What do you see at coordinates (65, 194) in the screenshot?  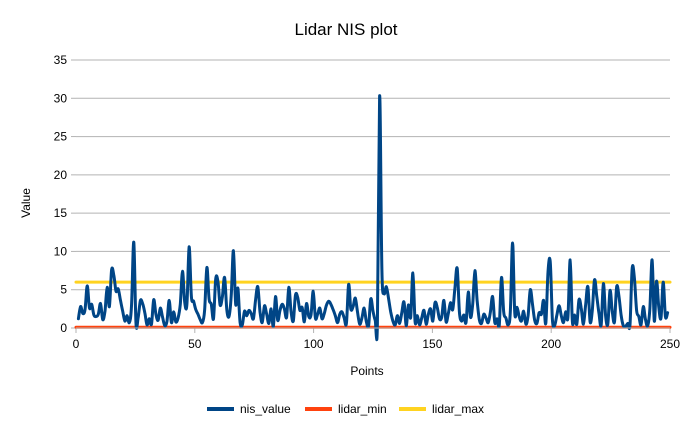 I see `y-axis-ticks: 0 5 10 15 20 25 30 35` at bounding box center [65, 194].